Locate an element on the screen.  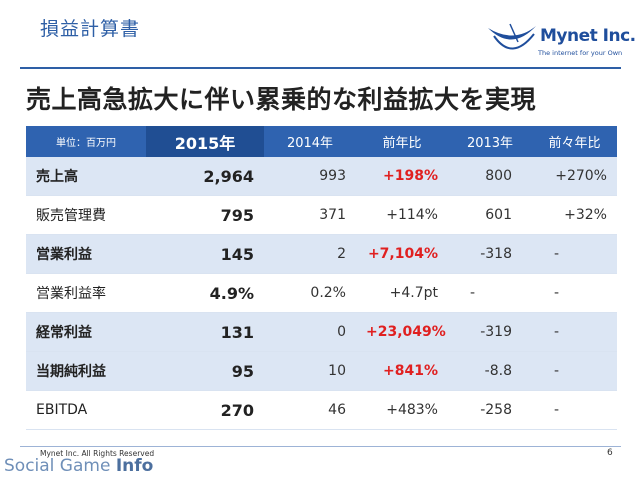
value-2014: 993 is located at coordinates (310, 176).